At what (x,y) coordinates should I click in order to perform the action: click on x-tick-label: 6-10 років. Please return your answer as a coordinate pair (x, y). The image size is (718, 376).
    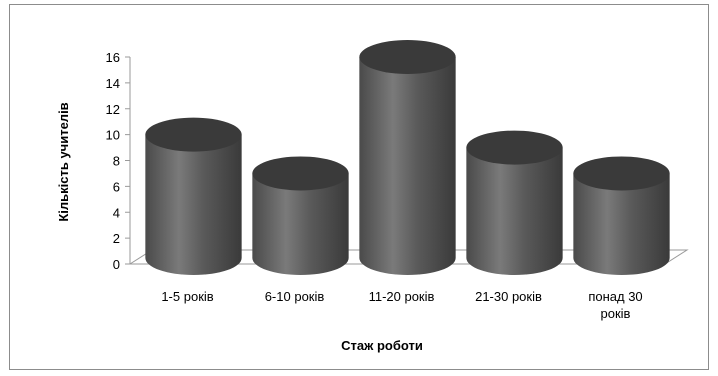
    Looking at the image, I should click on (295, 296).